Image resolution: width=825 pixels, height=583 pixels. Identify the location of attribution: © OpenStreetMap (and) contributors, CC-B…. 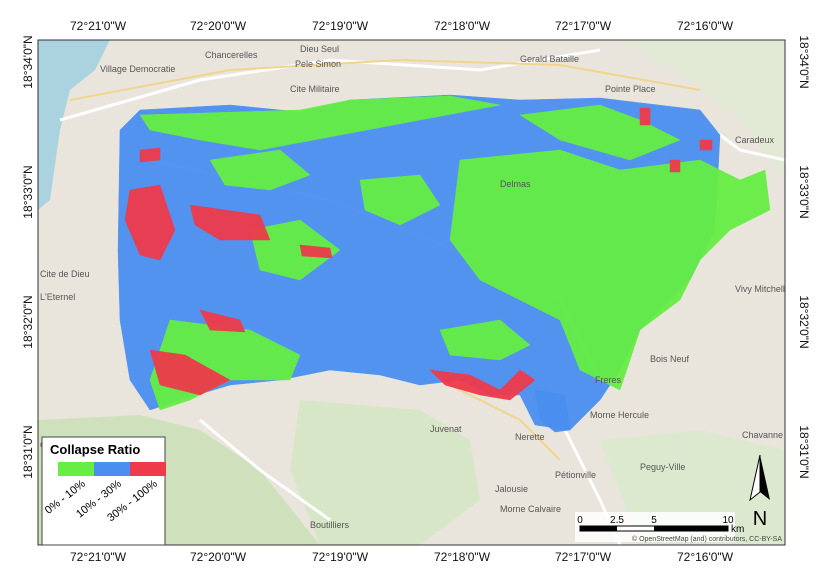
(707, 539).